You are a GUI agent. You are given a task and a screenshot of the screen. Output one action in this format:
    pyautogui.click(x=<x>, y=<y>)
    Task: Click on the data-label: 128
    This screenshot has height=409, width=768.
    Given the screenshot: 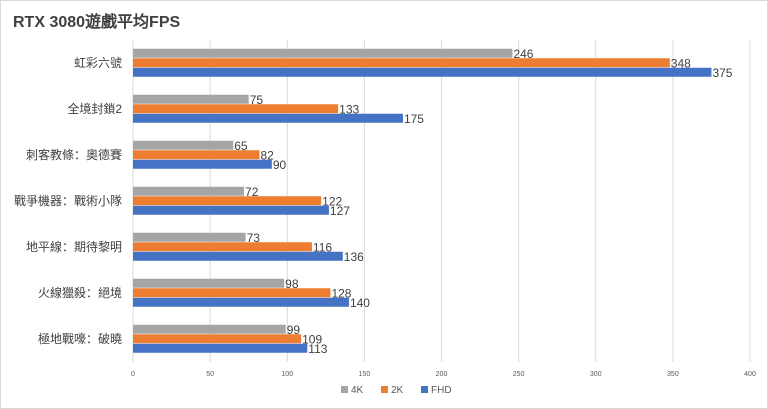 What is the action you would take?
    pyautogui.click(x=341, y=293)
    